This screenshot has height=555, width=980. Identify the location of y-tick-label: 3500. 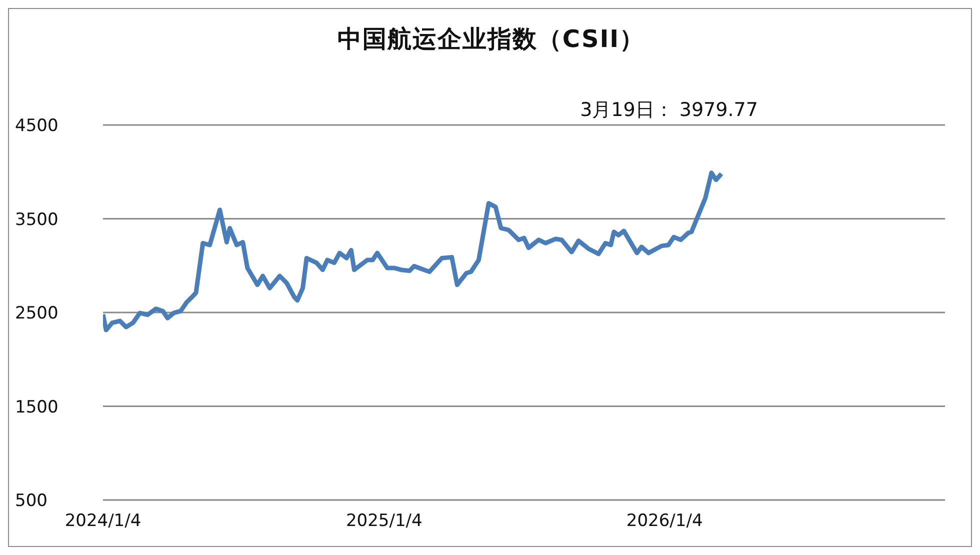
(36, 220).